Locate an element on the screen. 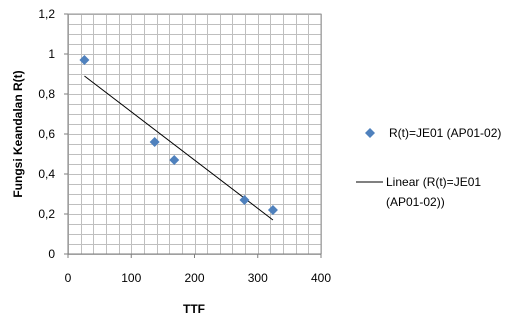 The height and width of the screenshot is (320, 507). y-tick-label: 0,6 is located at coordinates (46, 134).